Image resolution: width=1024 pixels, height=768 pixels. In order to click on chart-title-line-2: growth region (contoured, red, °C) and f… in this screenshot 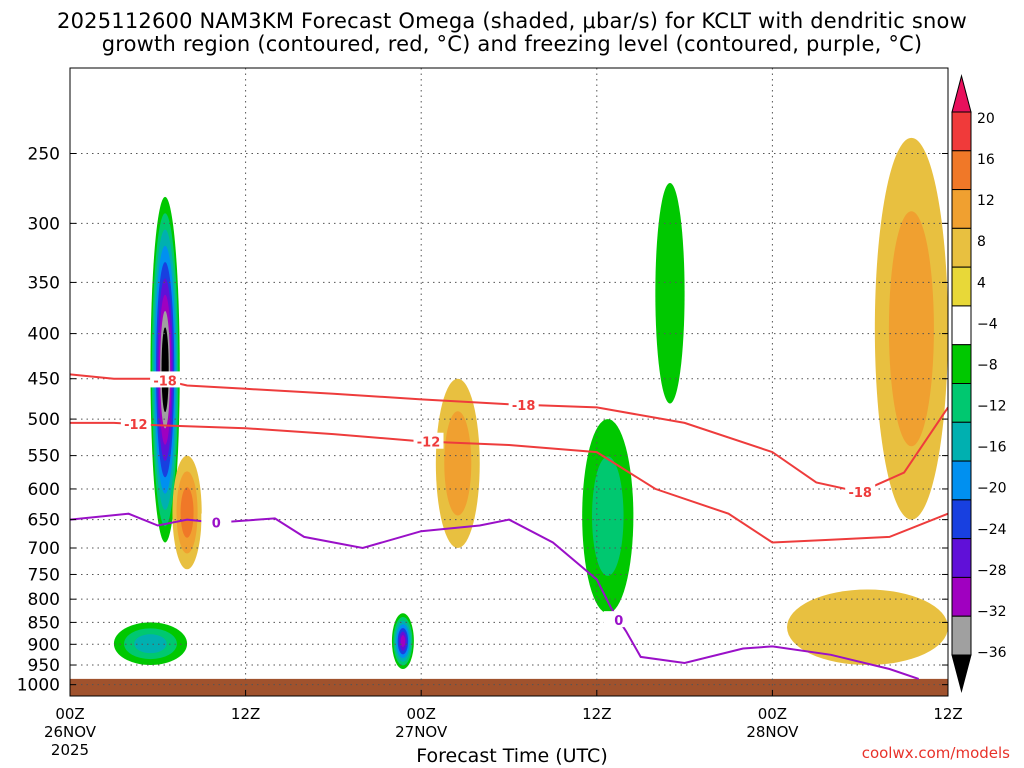, I will do `click(512, 44)`.